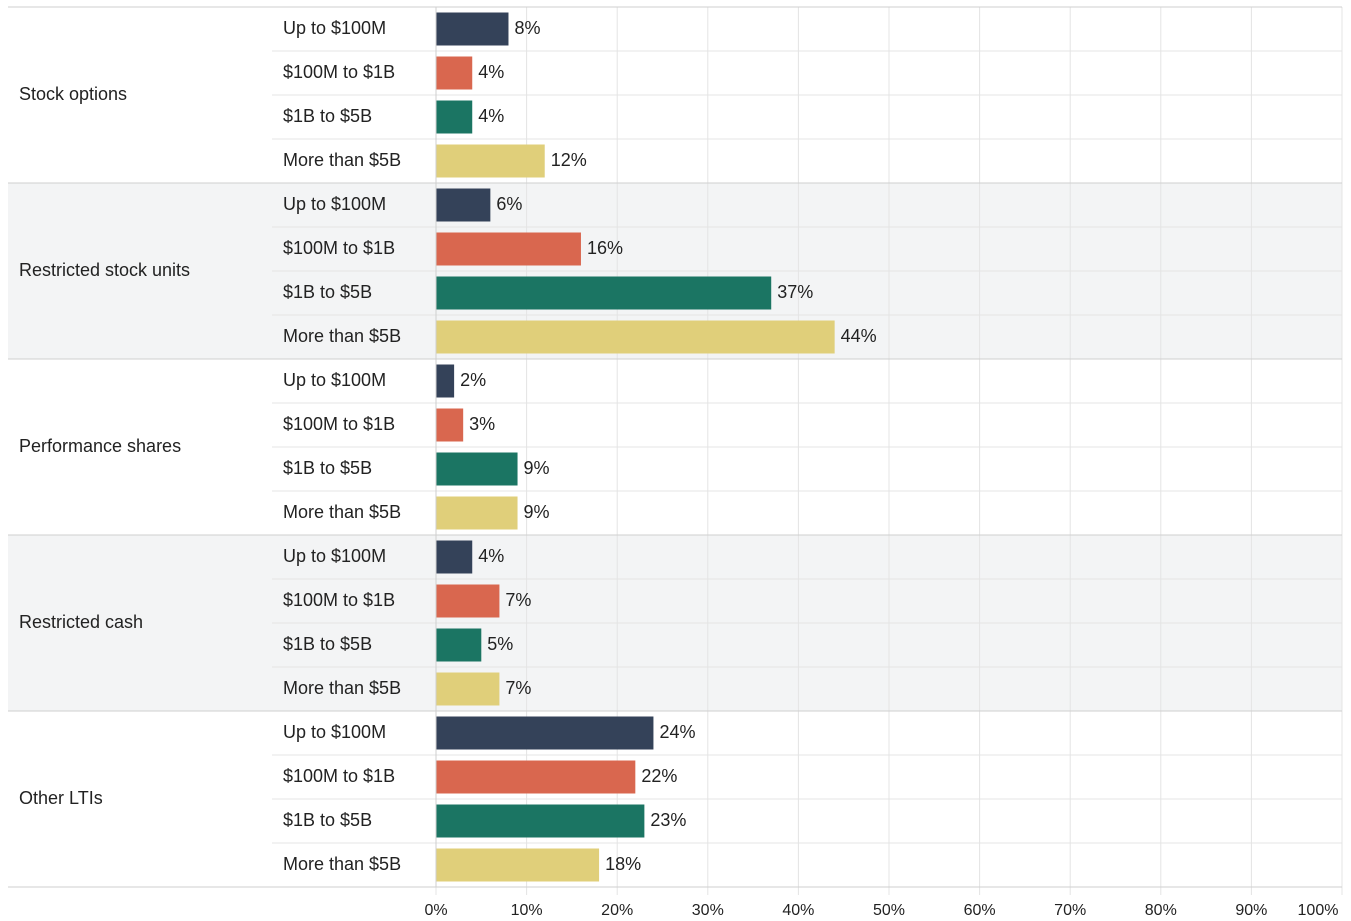 The image size is (1351, 921). I want to click on x-tick-label: 70%, so click(1070, 910).